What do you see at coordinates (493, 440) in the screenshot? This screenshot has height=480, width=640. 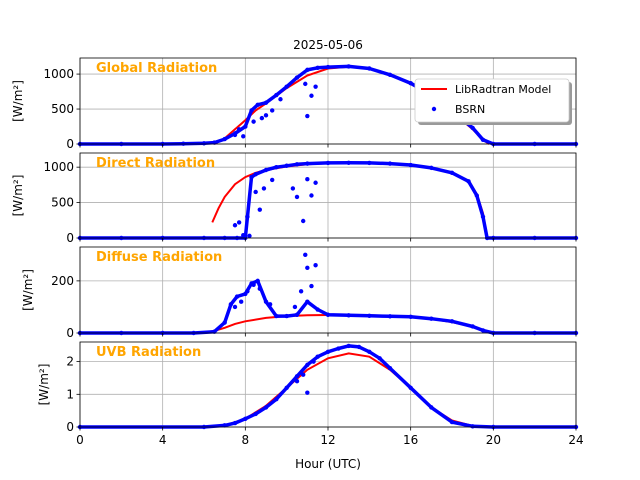 I see `x-tick-label: 20` at bounding box center [493, 440].